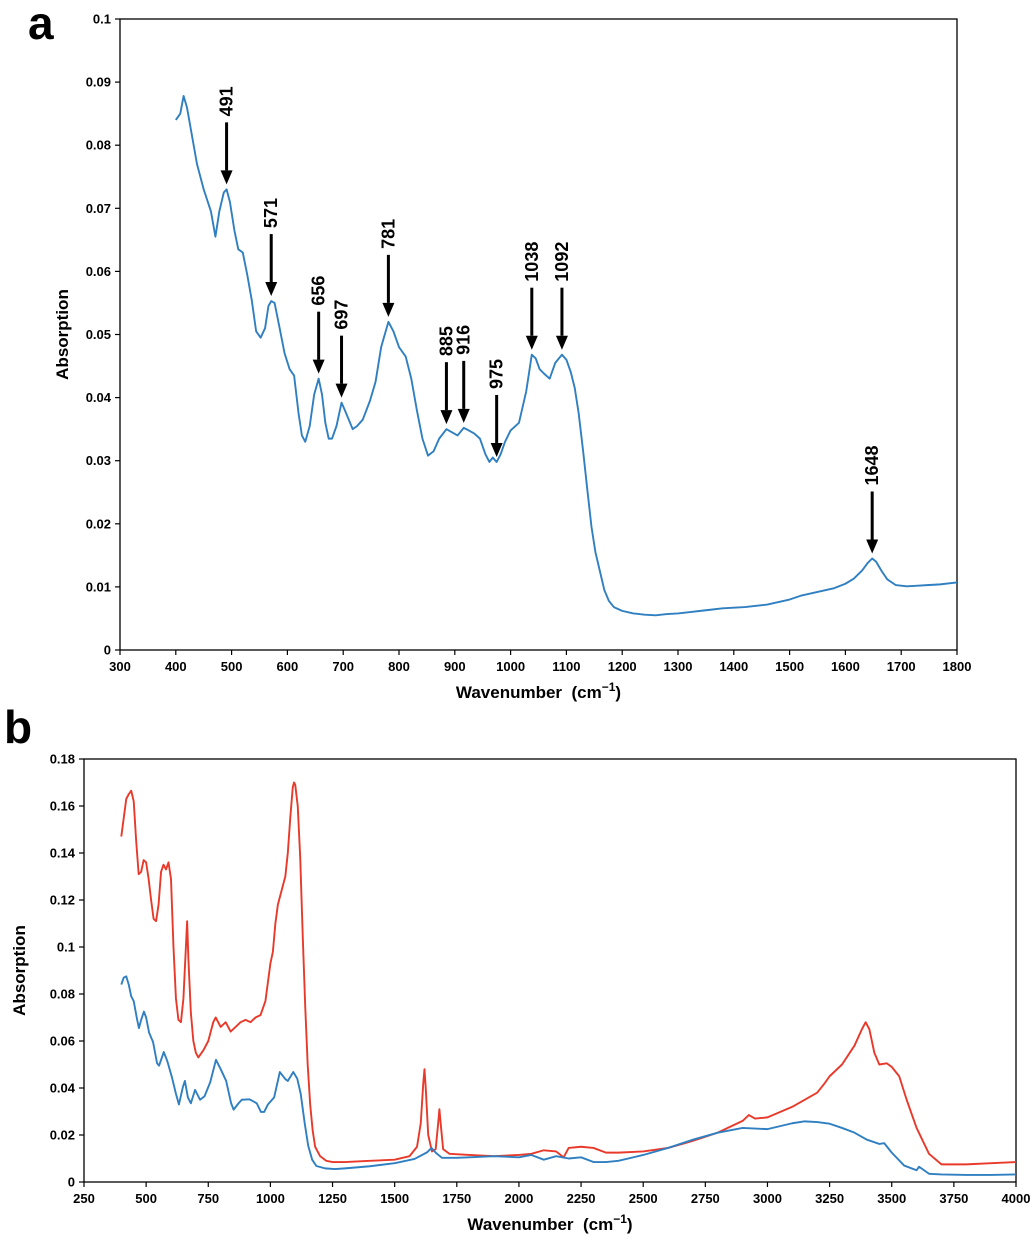 This screenshot has height=1238, width=1035. Describe the element at coordinates (62, 806) in the screenshot. I see `y-tick-label: 0.16` at that location.